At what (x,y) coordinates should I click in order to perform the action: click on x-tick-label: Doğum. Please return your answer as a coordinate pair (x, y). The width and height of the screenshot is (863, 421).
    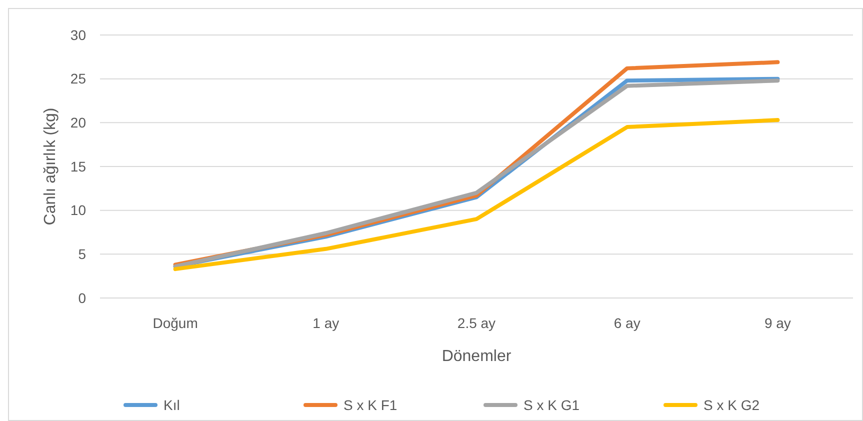
    Looking at the image, I should click on (175, 323).